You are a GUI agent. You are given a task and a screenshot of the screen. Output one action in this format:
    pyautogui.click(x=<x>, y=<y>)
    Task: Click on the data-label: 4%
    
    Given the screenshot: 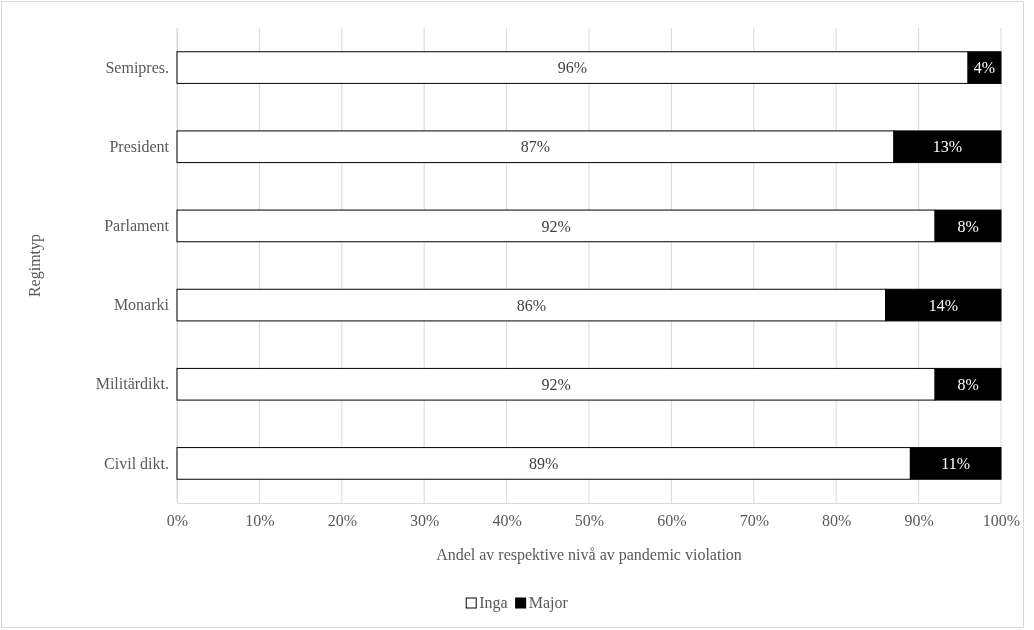 What is the action you would take?
    pyautogui.click(x=984, y=68)
    